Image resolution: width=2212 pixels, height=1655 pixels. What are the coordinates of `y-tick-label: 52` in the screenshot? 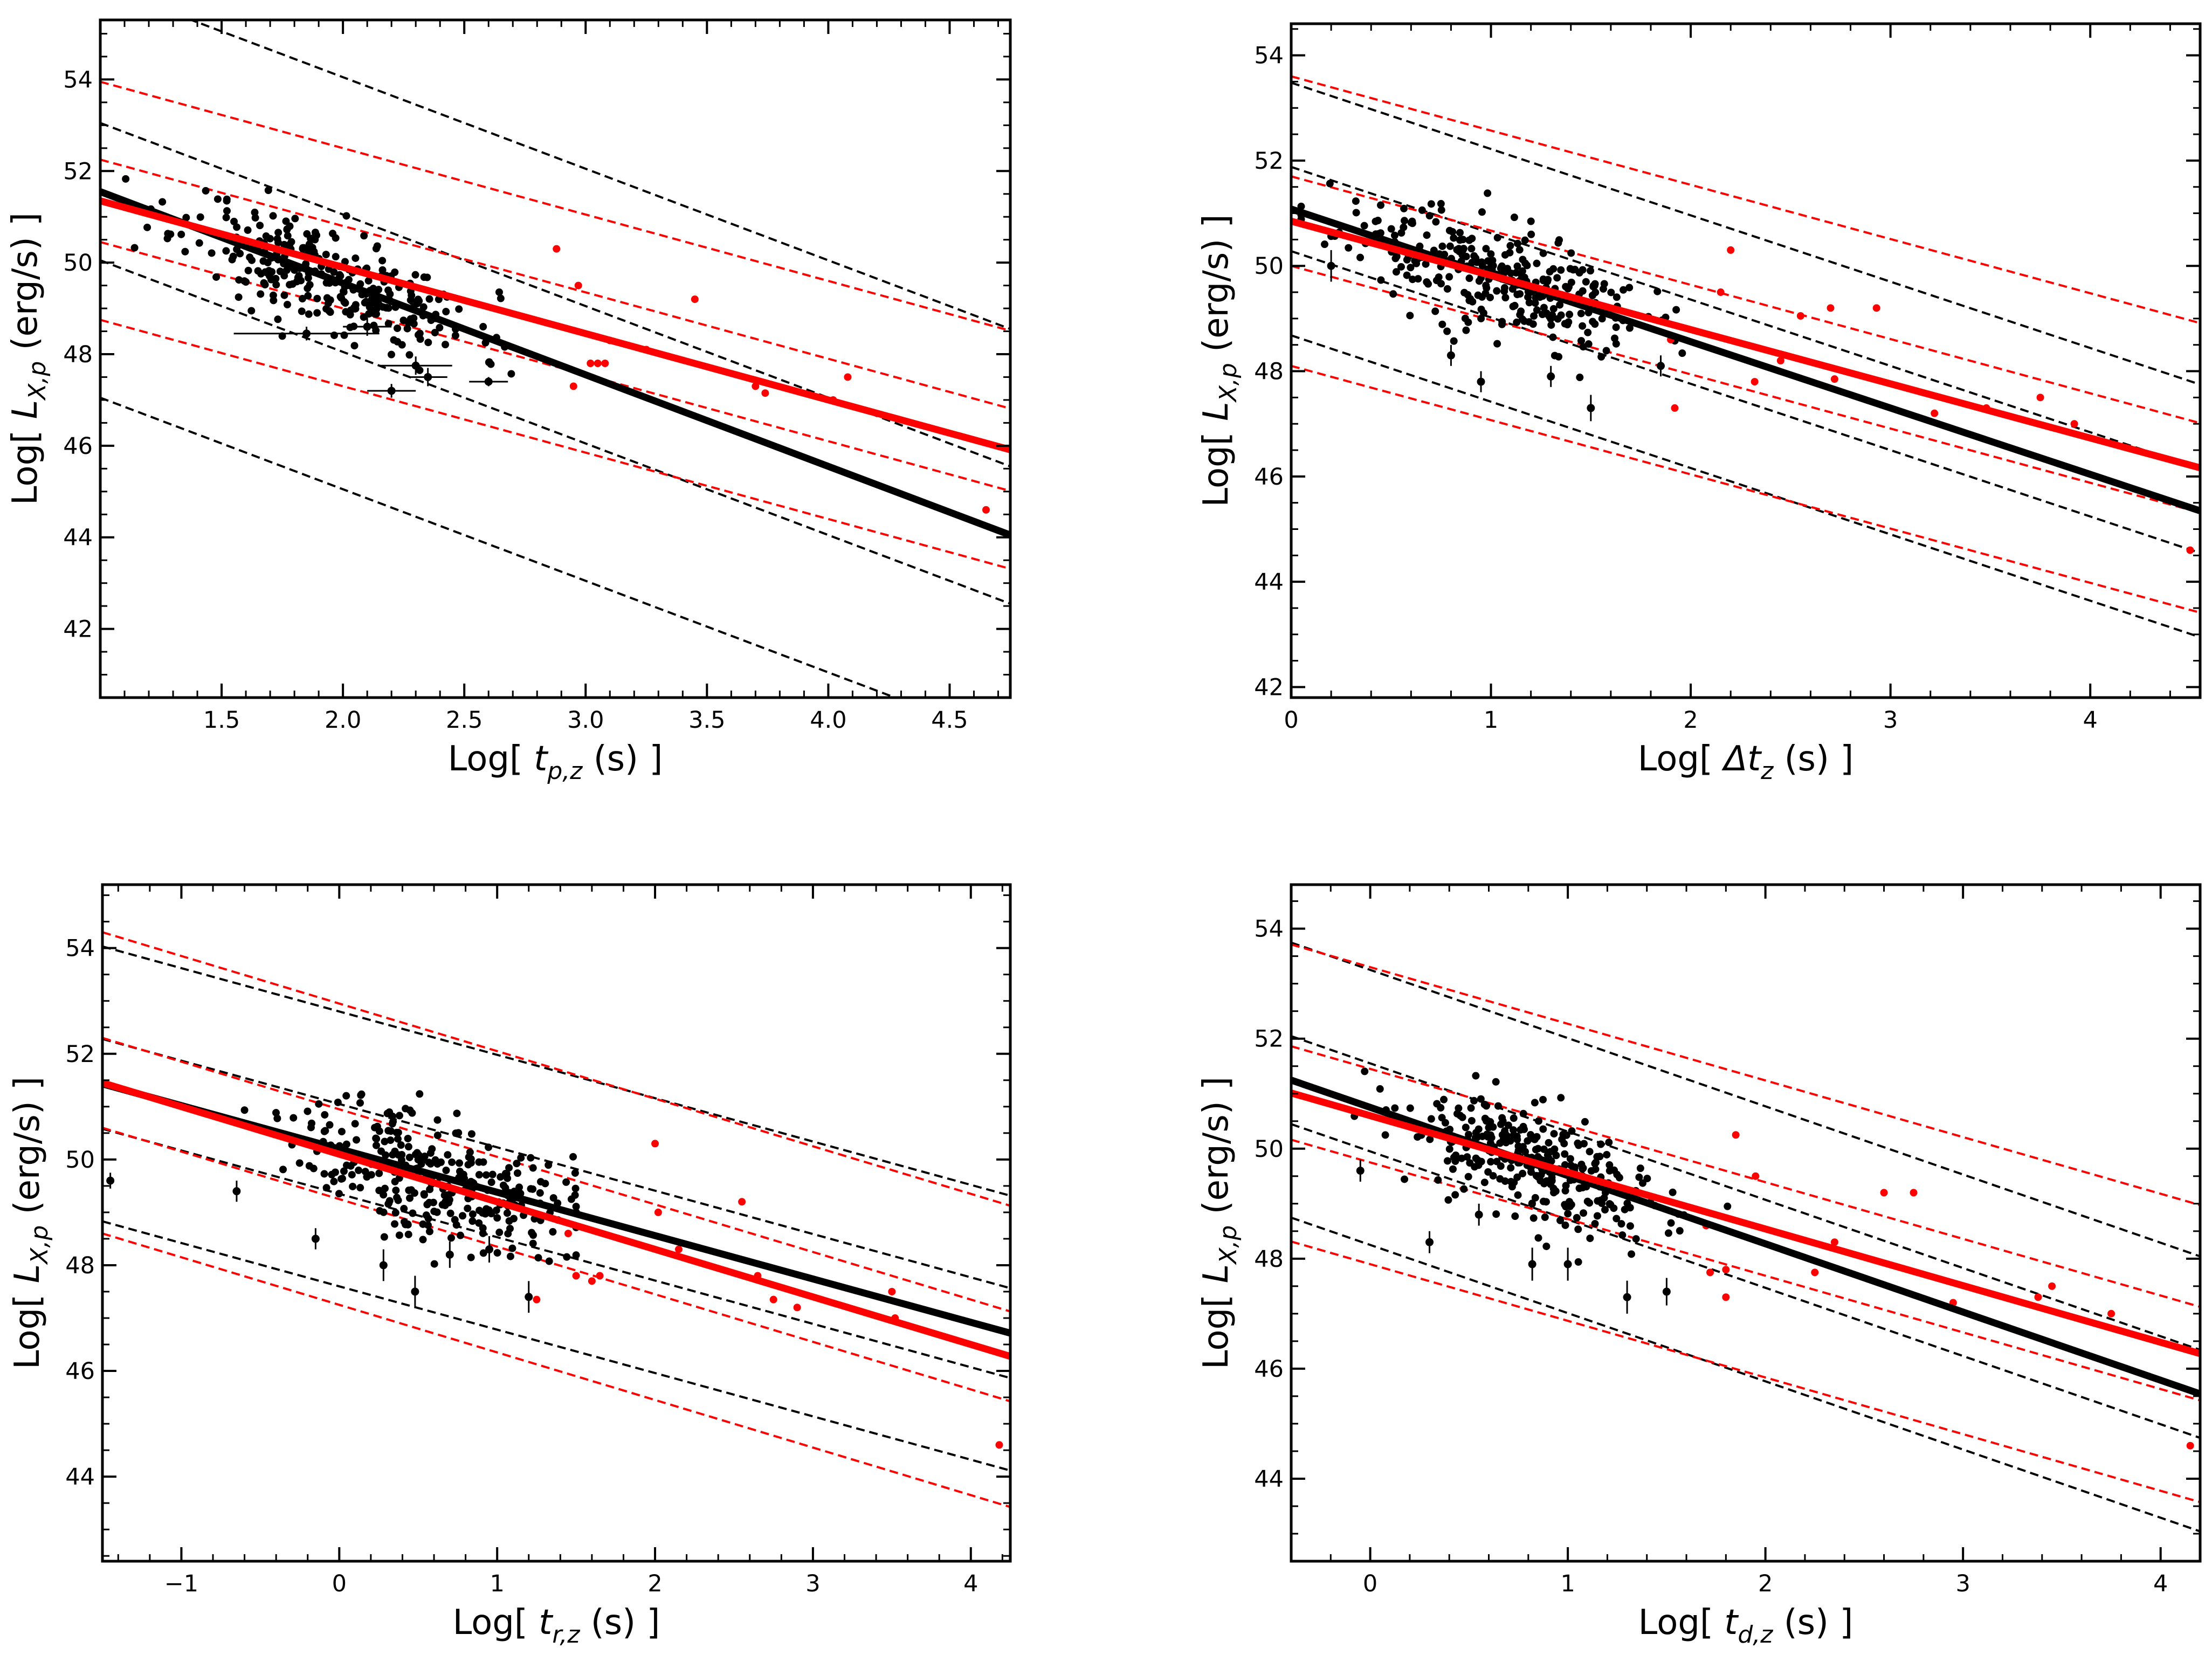 It's located at (1269, 161).